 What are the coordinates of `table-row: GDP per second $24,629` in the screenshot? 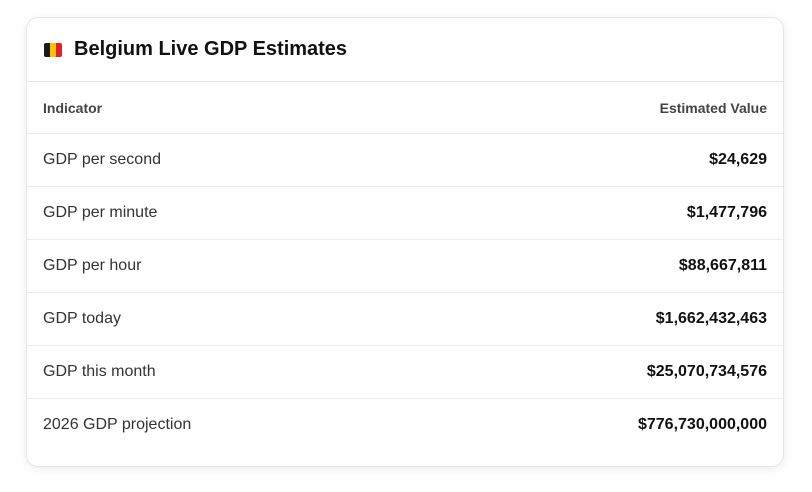 It's located at (405, 160).